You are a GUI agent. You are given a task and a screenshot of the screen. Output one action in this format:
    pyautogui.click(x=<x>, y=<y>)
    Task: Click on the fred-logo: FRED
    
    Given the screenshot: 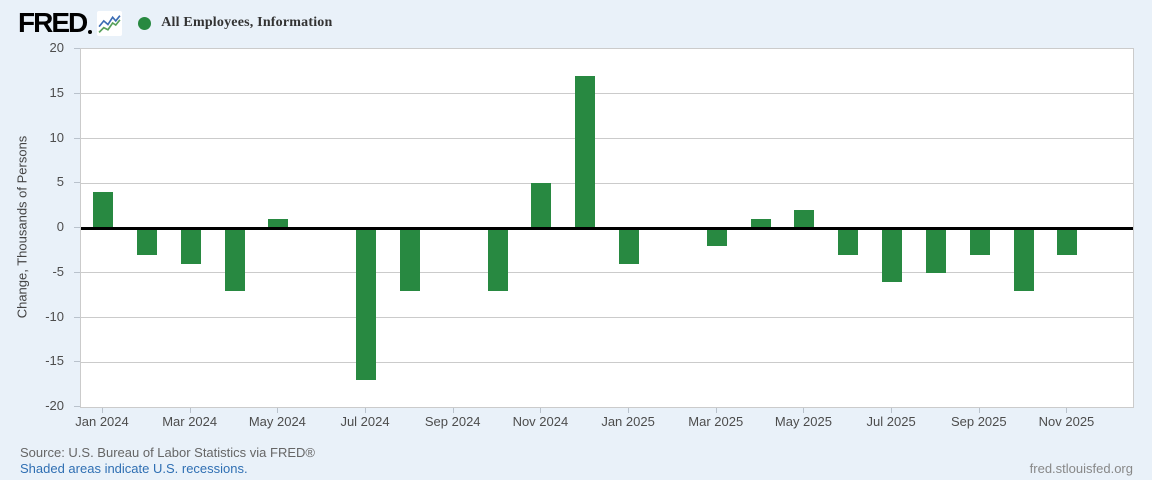 What is the action you would take?
    pyautogui.click(x=70, y=22)
    